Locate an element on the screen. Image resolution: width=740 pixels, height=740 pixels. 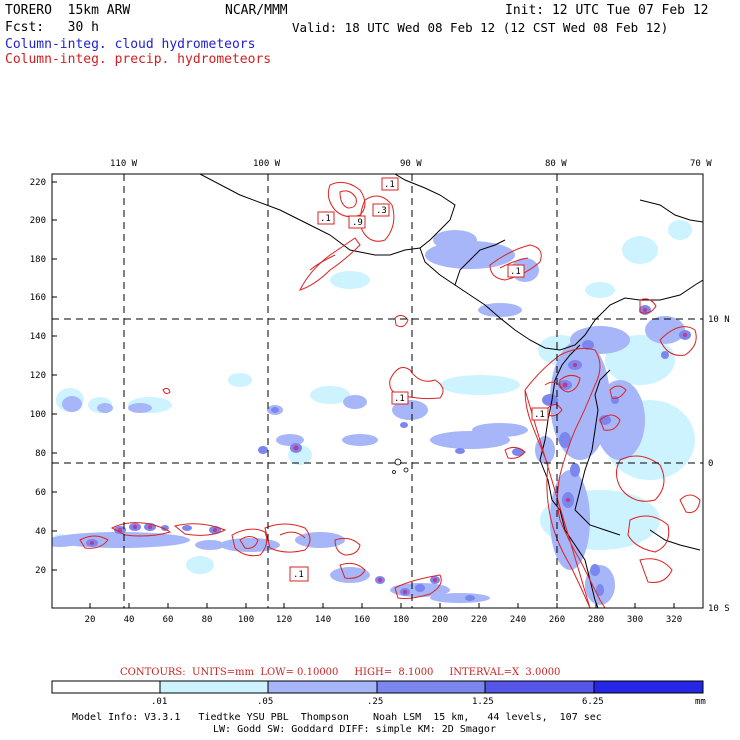
init-time: Init: 12 UTC Tue 07 Feb 12 is located at coordinates (607, 10).